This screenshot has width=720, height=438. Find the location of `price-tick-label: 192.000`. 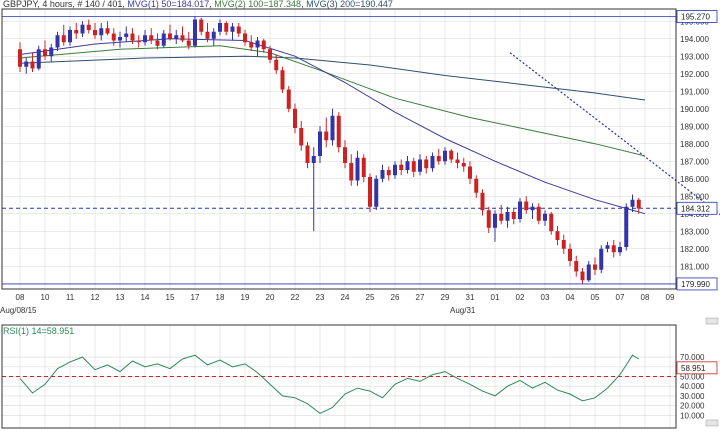

price-tick-label: 192.000 is located at coordinates (694, 74).